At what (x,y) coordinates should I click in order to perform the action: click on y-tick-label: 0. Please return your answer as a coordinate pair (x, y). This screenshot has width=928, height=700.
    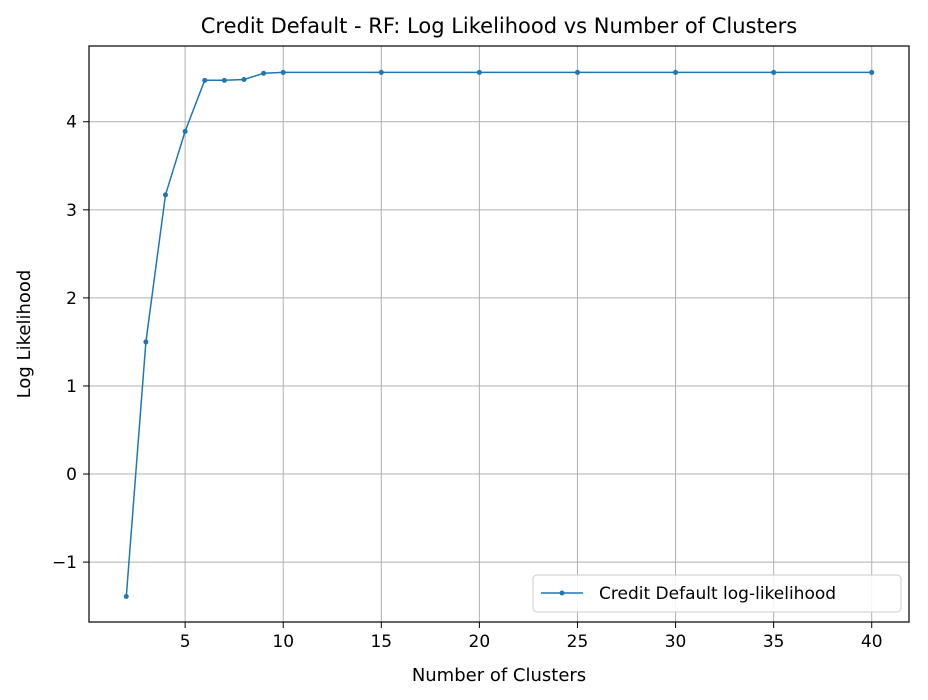
    Looking at the image, I should click on (71, 475).